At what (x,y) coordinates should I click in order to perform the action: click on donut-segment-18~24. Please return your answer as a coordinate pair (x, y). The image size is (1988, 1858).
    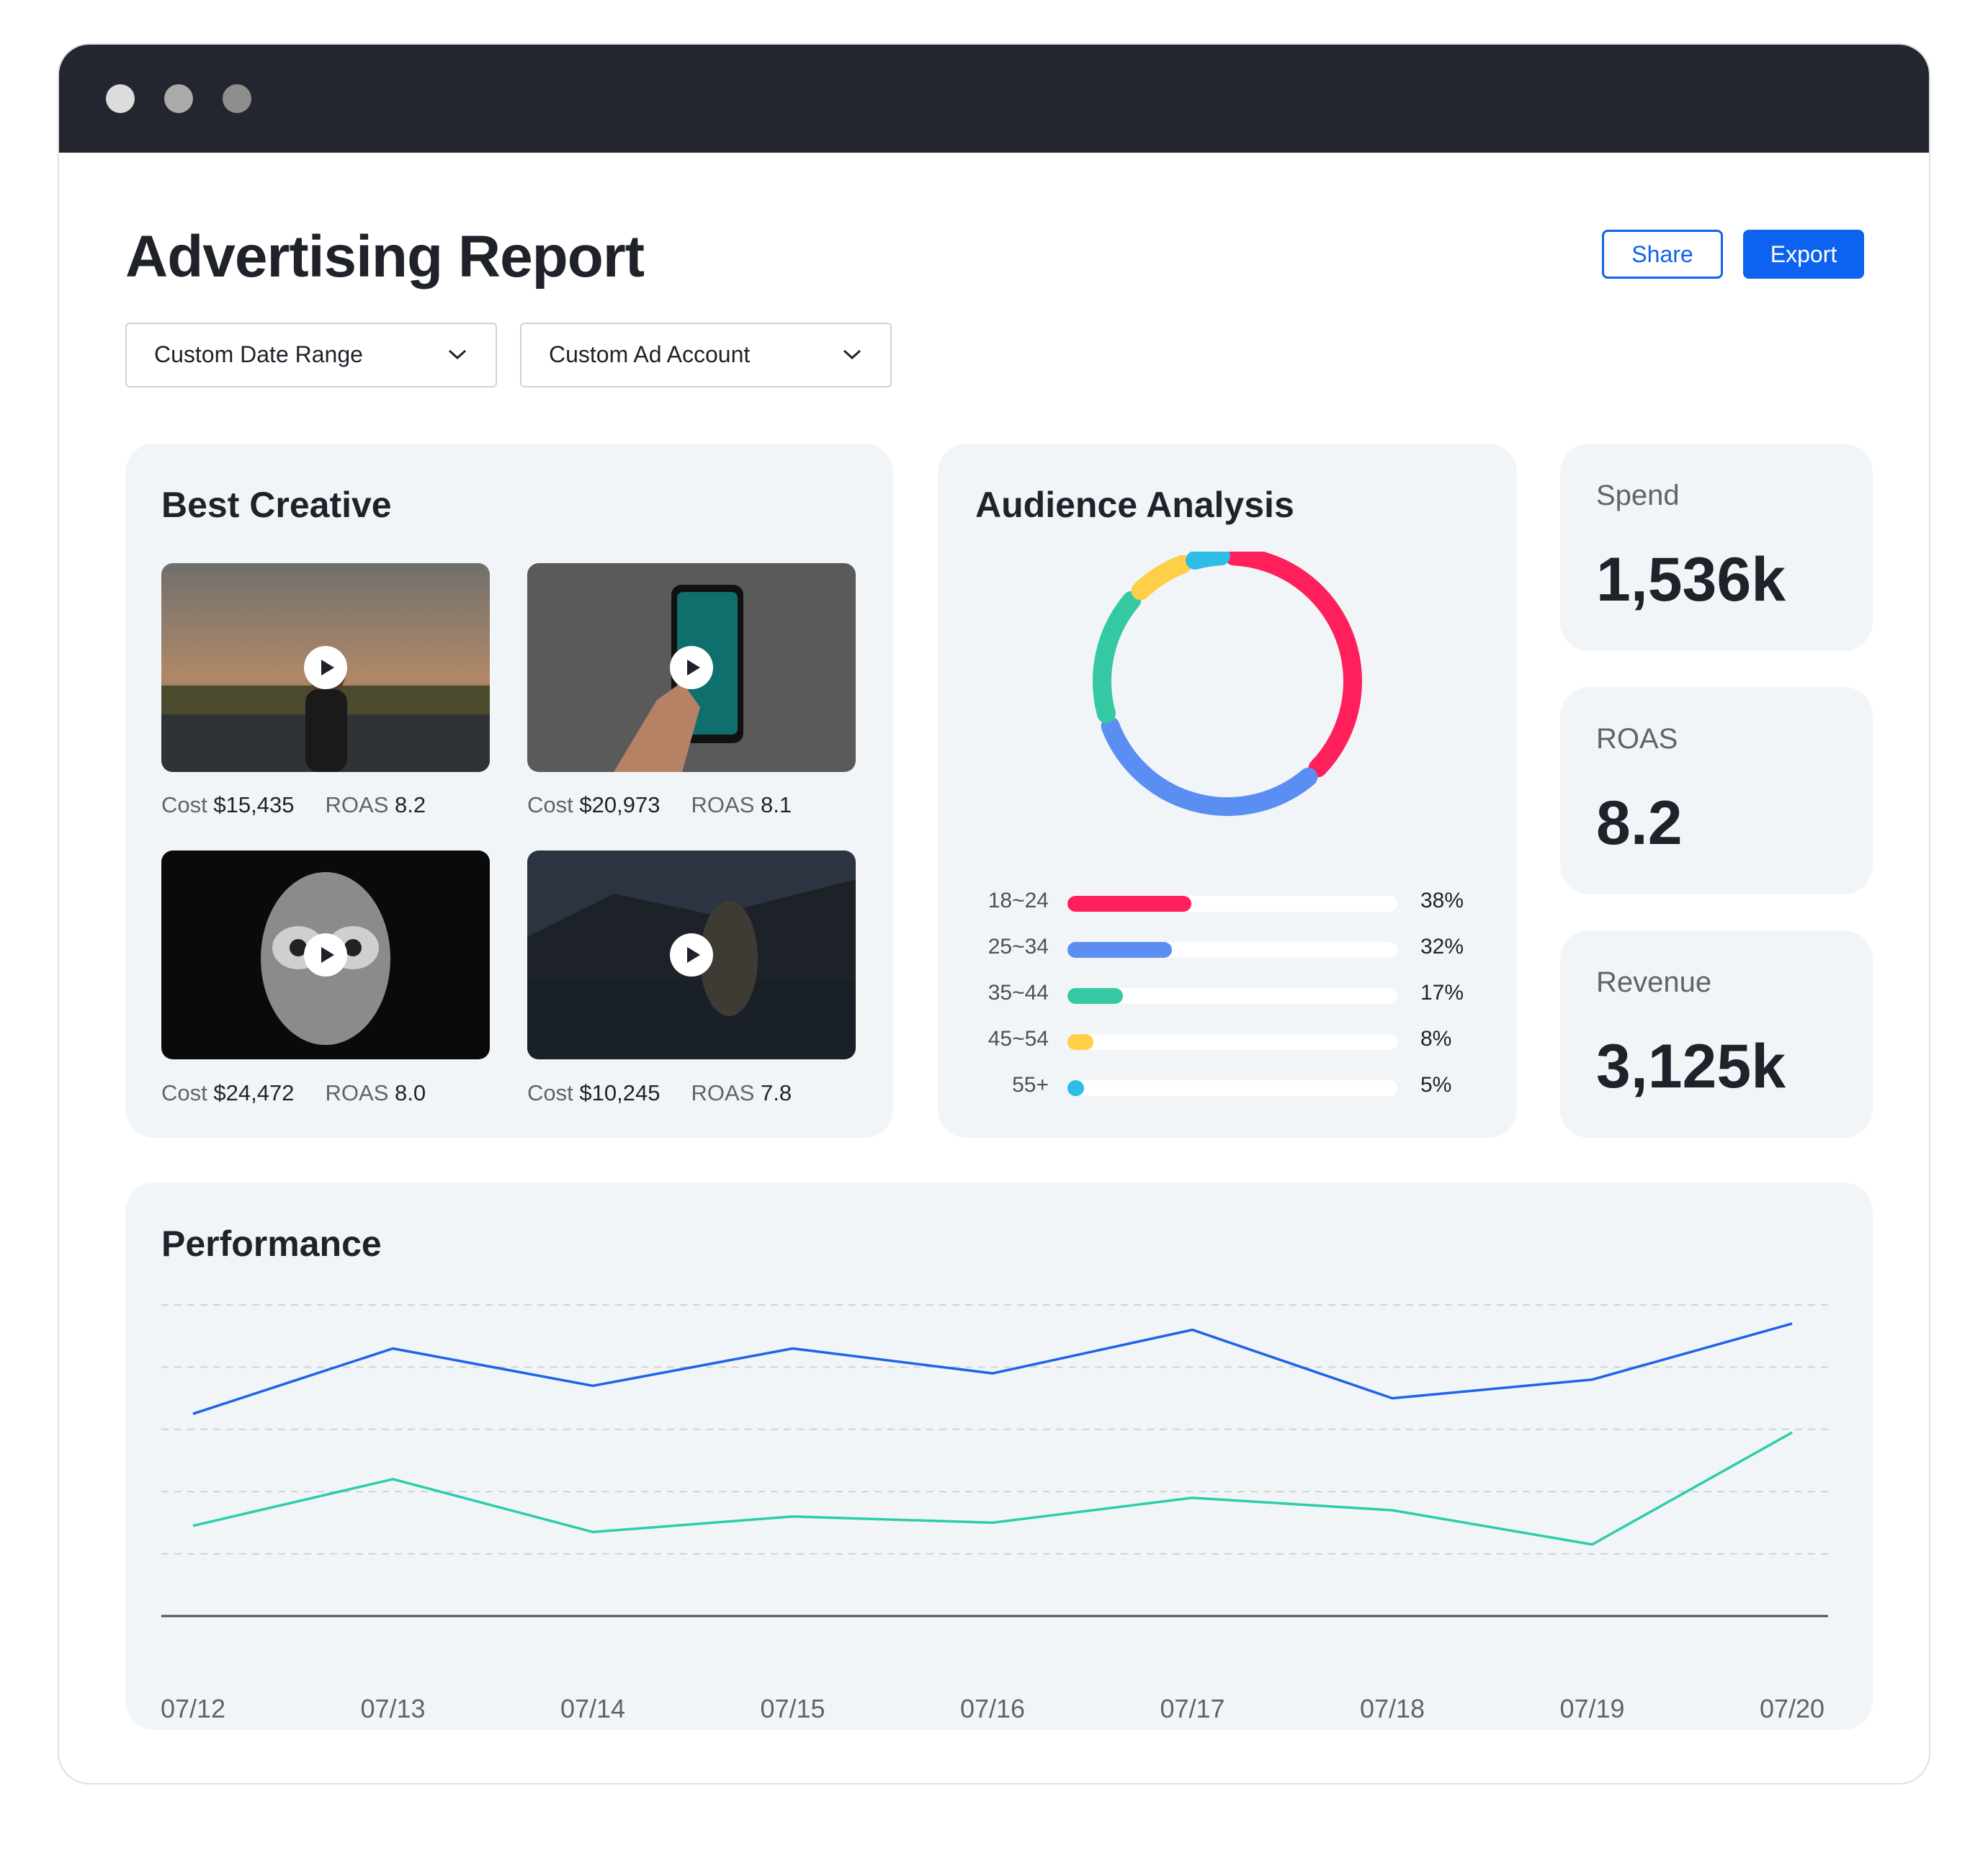
    Looking at the image, I should click on (1293, 665).